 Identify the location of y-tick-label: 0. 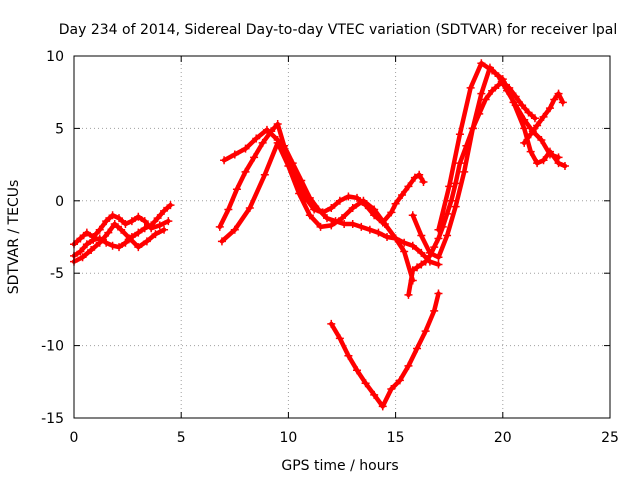
(59, 202).